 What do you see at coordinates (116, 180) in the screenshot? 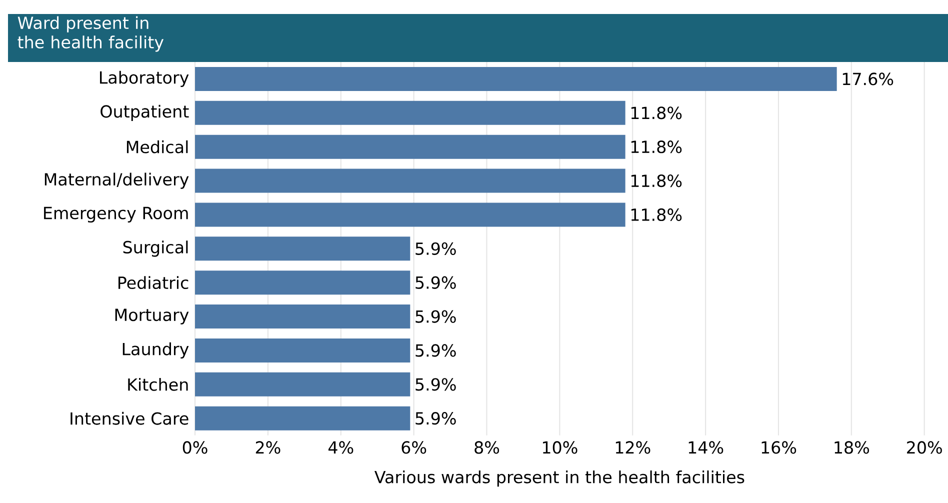
I see `y-tick-label: Maternal/delivery` at bounding box center [116, 180].